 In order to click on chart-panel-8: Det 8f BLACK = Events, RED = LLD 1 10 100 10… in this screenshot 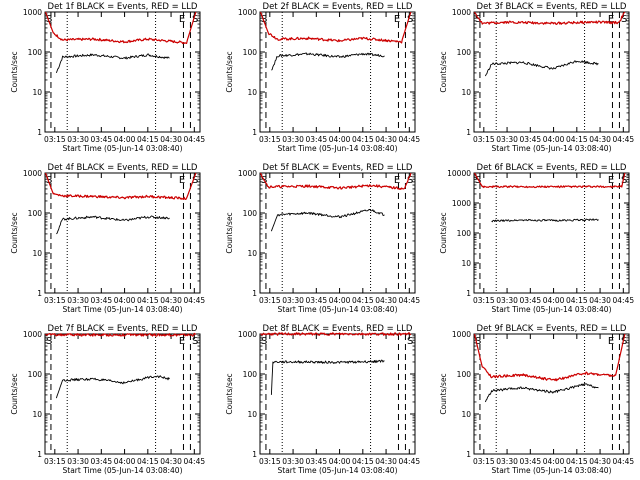, I will do `click(322, 399)`.